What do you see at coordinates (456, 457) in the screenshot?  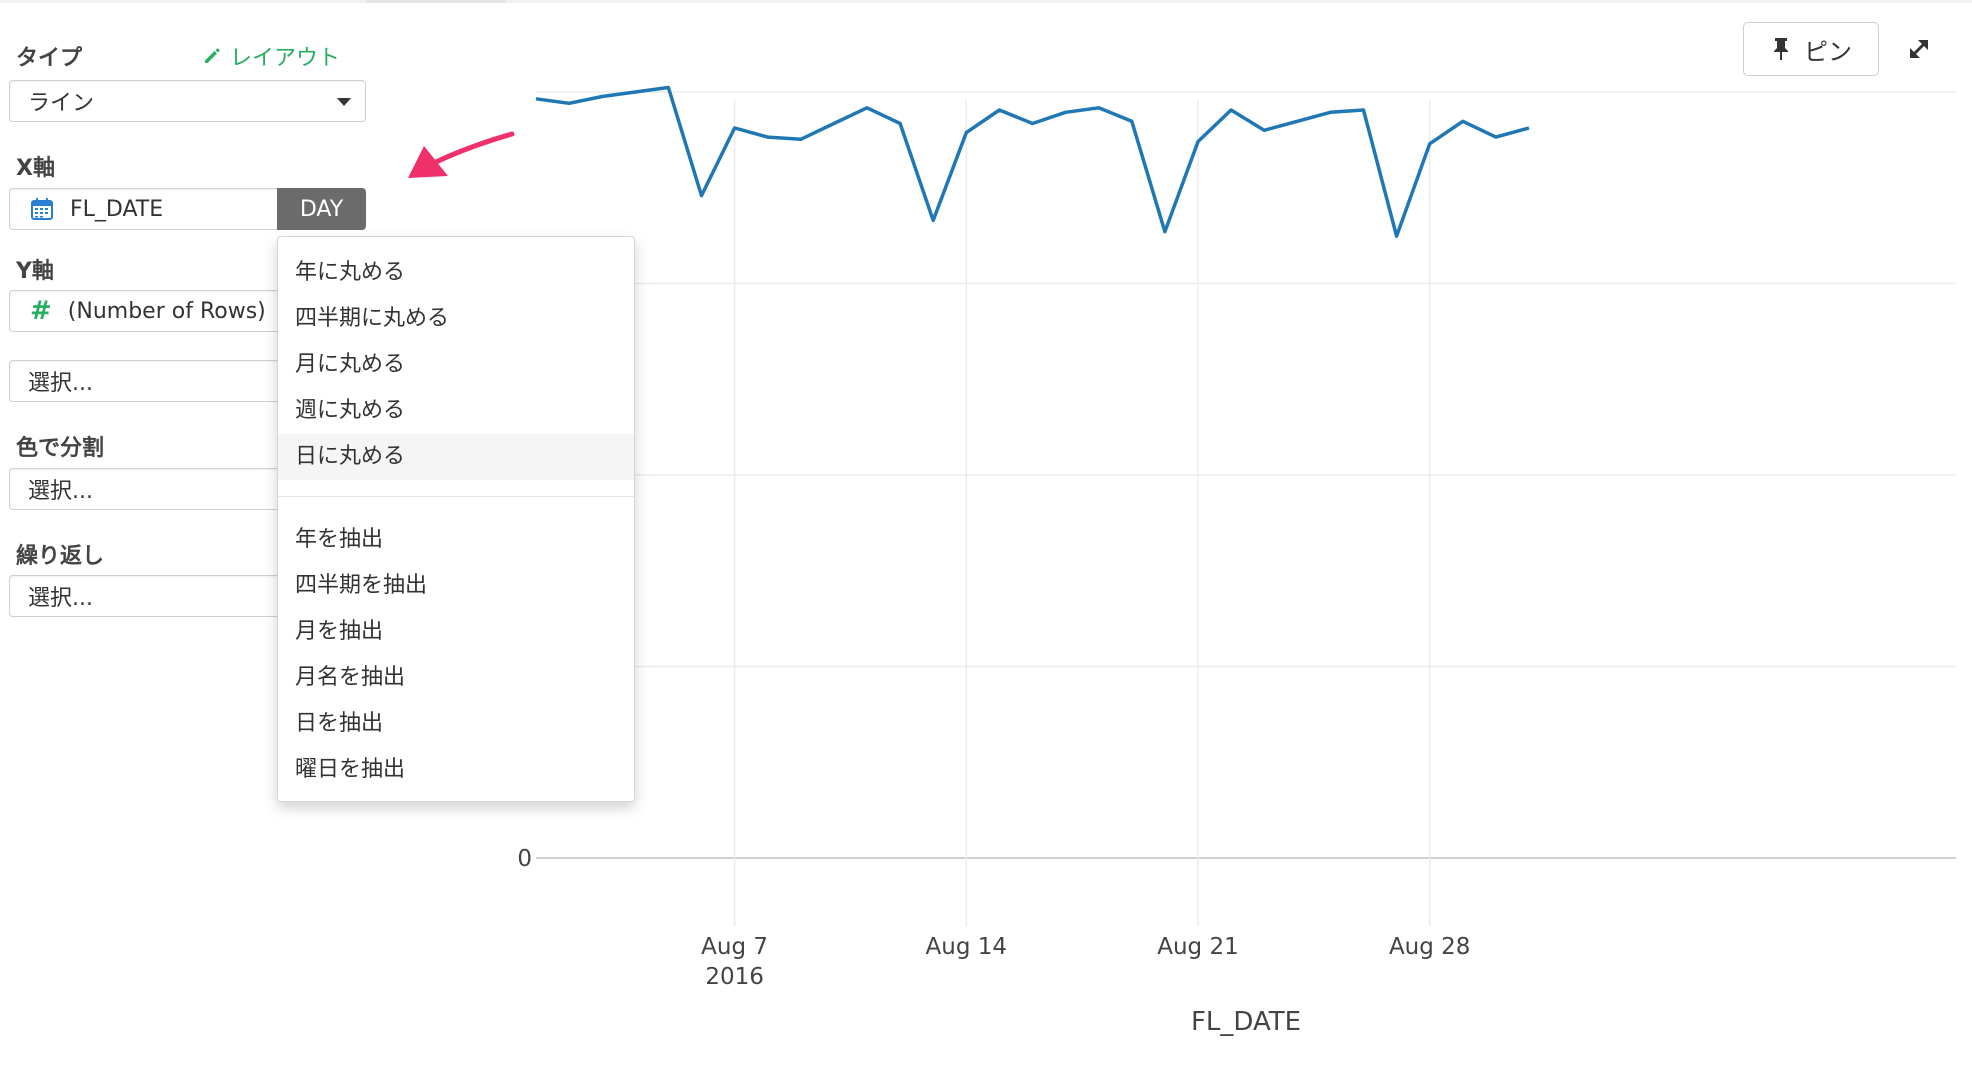 I see `menu-item-round-day: 日に丸める` at bounding box center [456, 457].